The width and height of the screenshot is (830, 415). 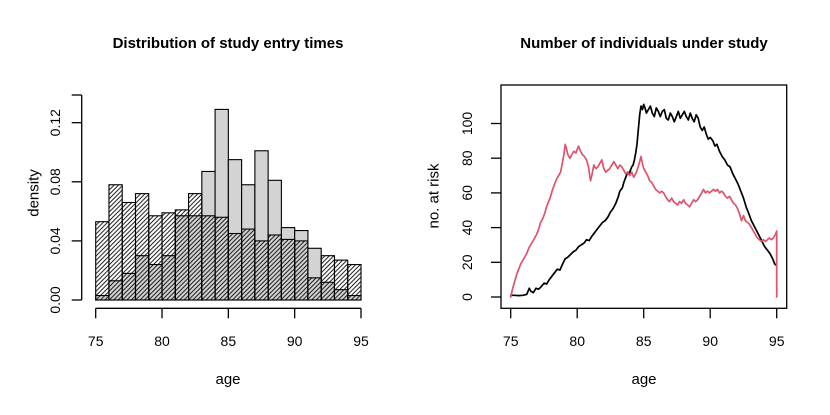 What do you see at coordinates (228, 379) in the screenshot?
I see `left-x-axis-label: age` at bounding box center [228, 379].